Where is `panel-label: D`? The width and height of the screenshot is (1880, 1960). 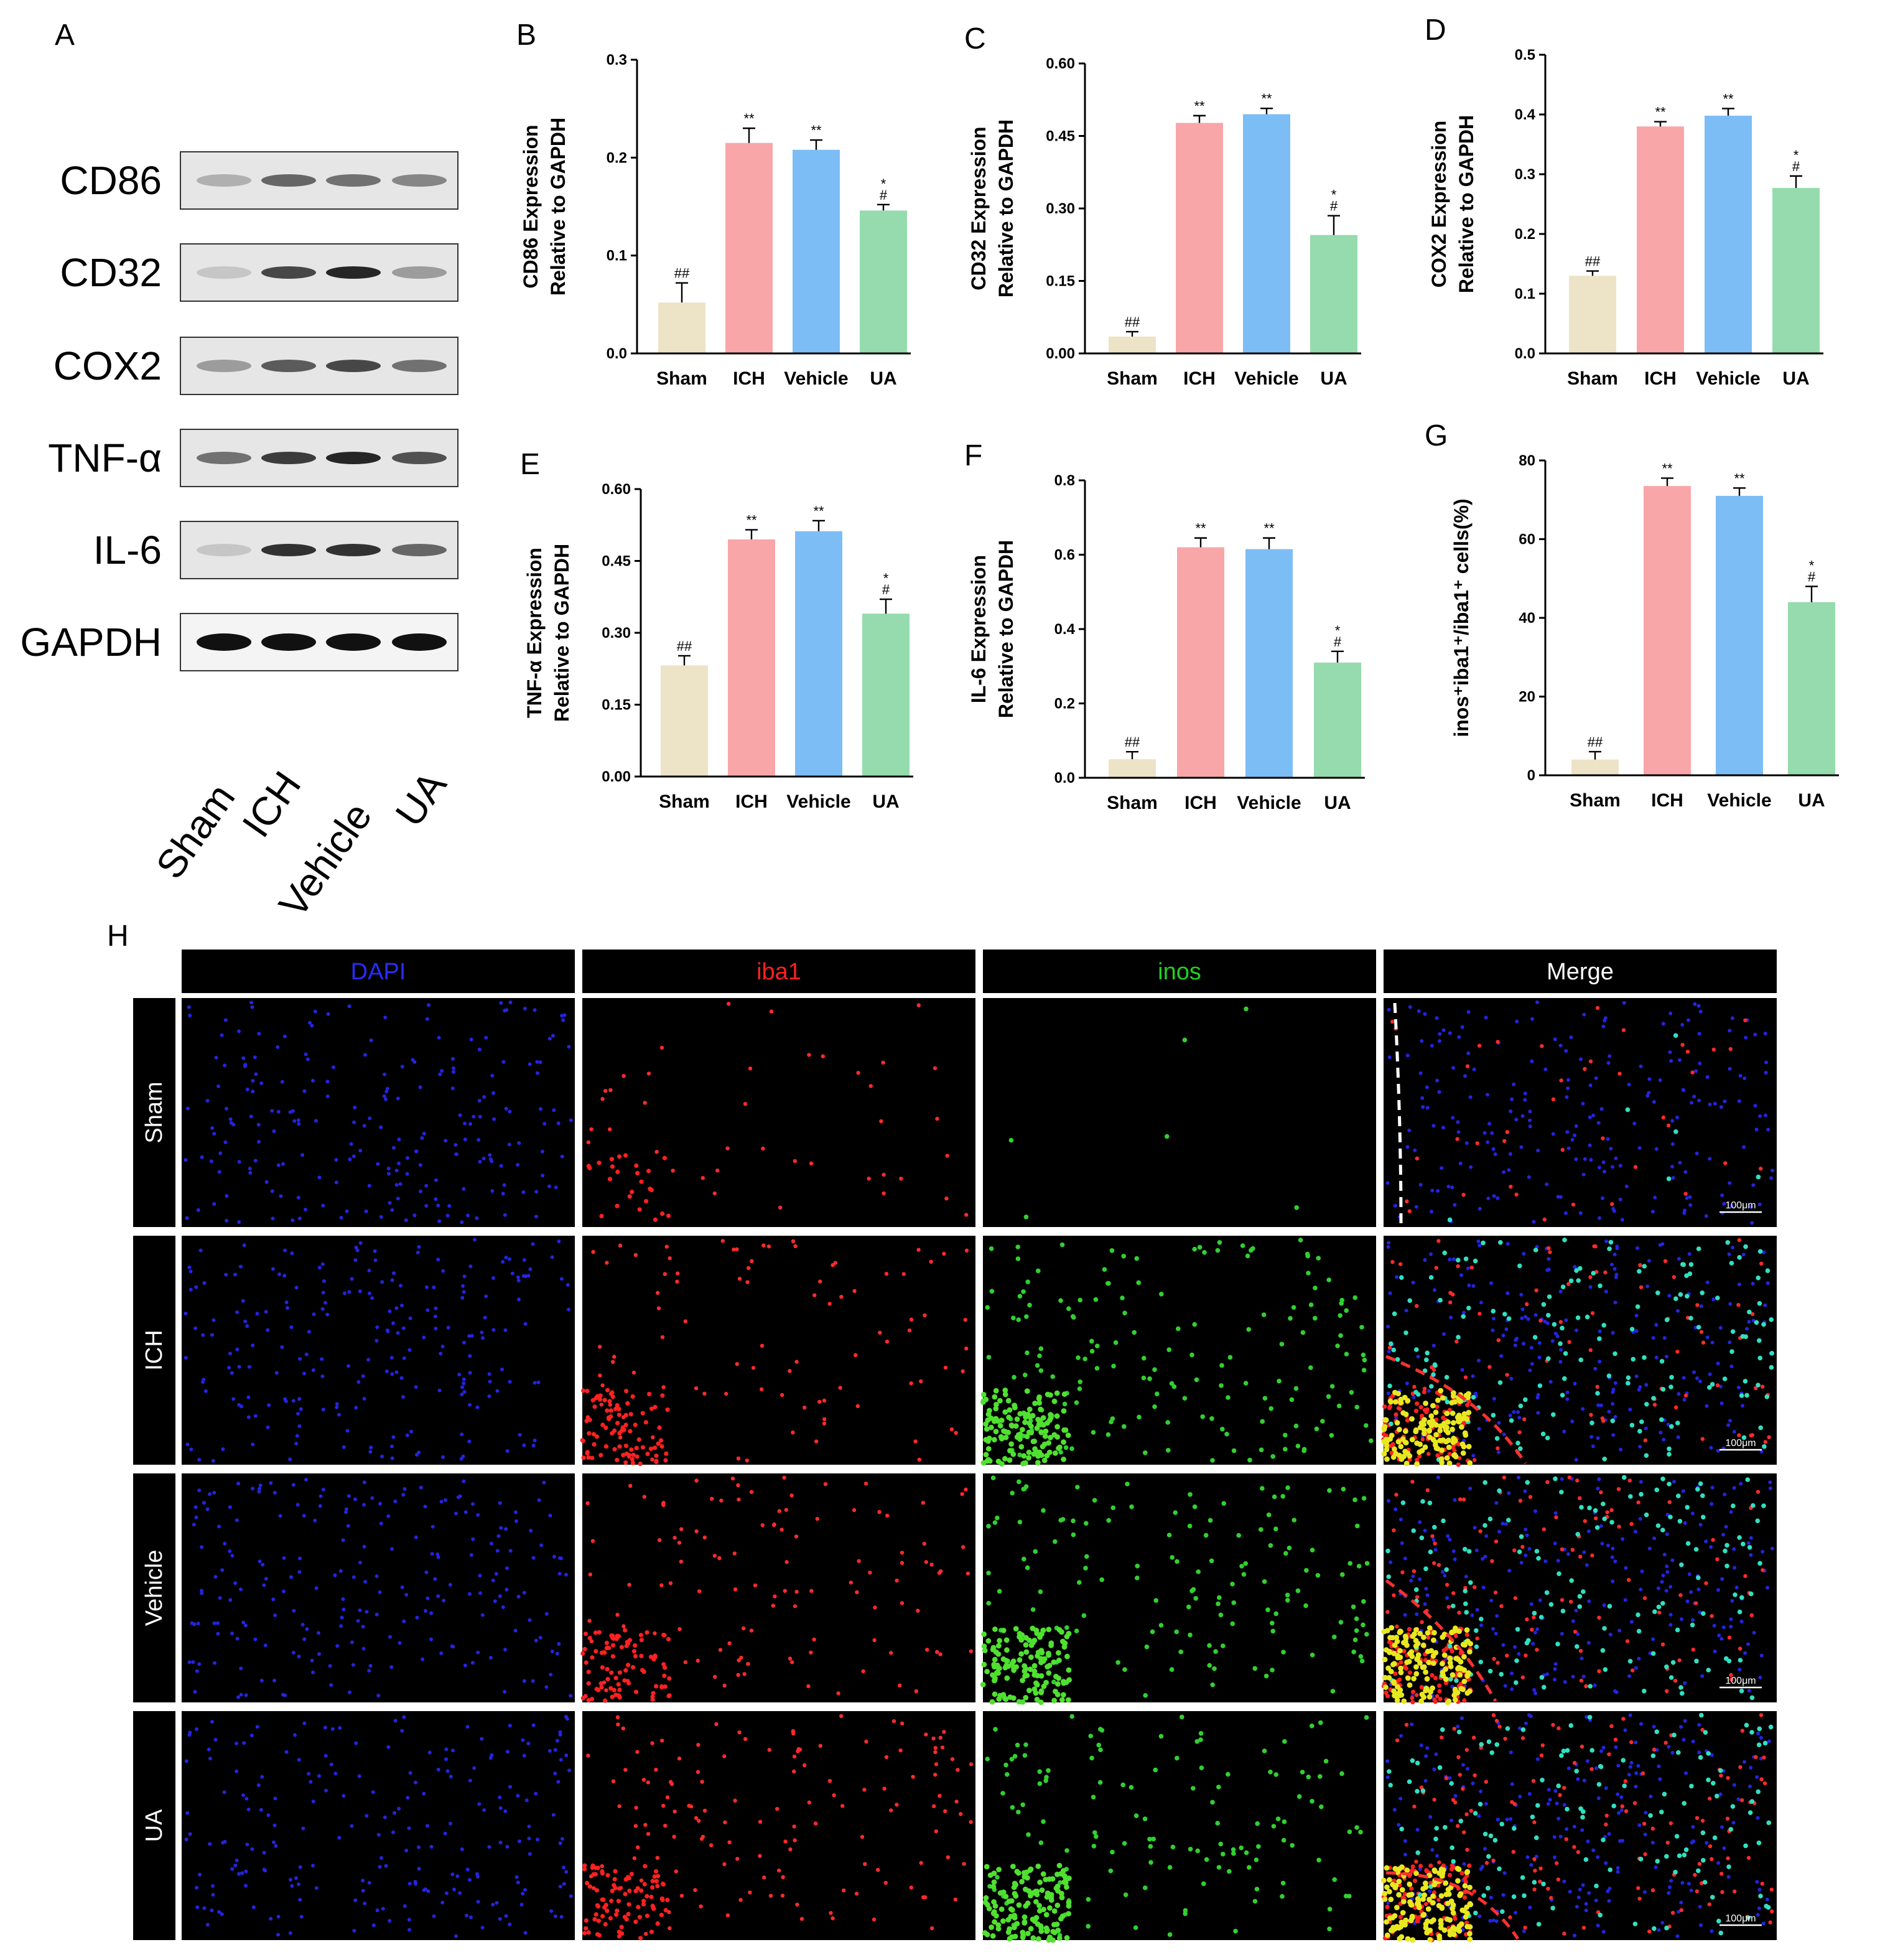 panel-label: D is located at coordinates (1435, 31).